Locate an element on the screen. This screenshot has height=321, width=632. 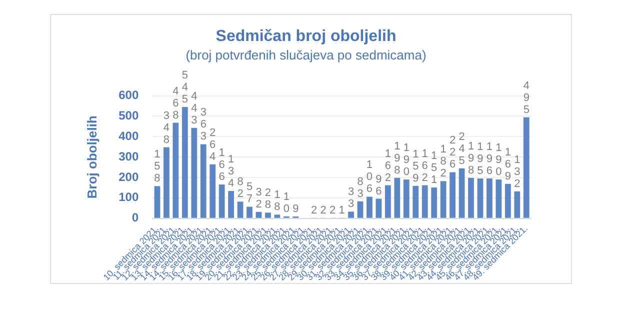
data-label: 3 2 is located at coordinates (259, 198).